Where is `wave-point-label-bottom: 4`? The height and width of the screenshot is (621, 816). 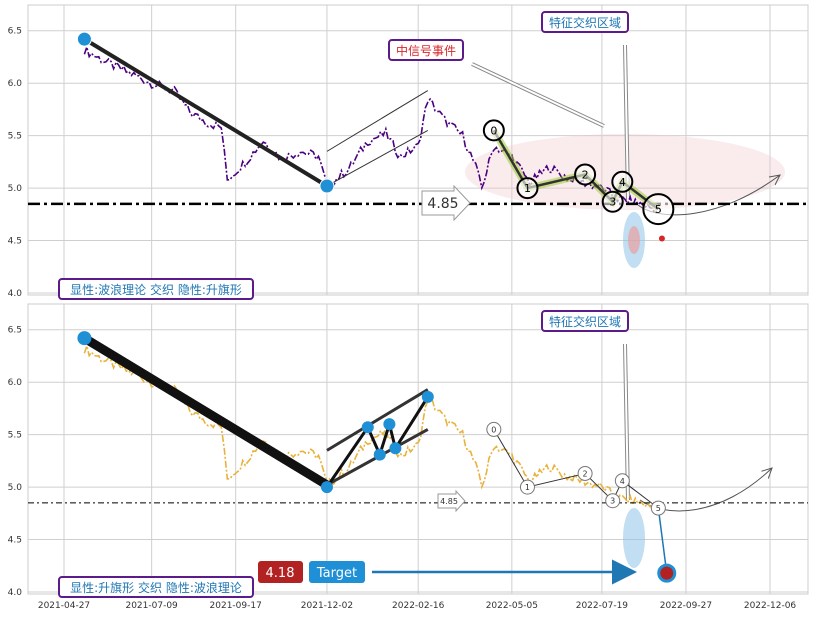 wave-point-label-bottom: 4 is located at coordinates (622, 481).